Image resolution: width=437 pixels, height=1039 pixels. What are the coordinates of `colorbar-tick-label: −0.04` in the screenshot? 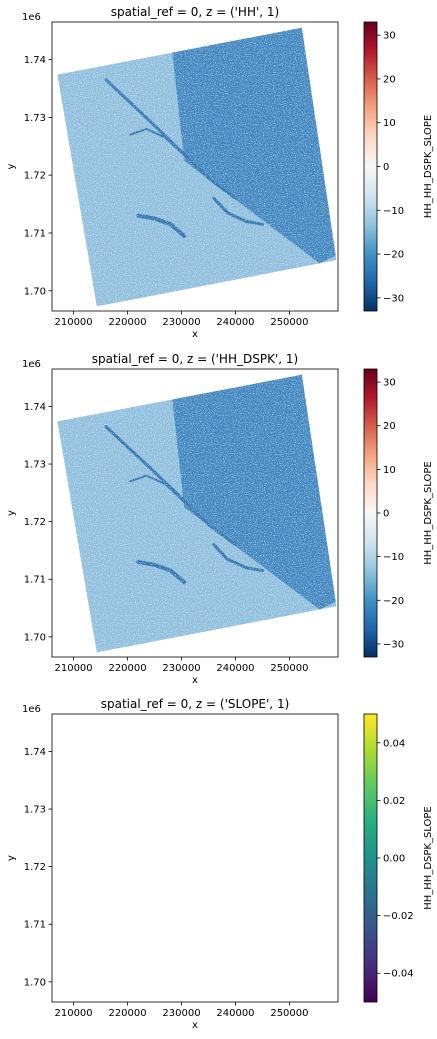 It's located at (398, 974).